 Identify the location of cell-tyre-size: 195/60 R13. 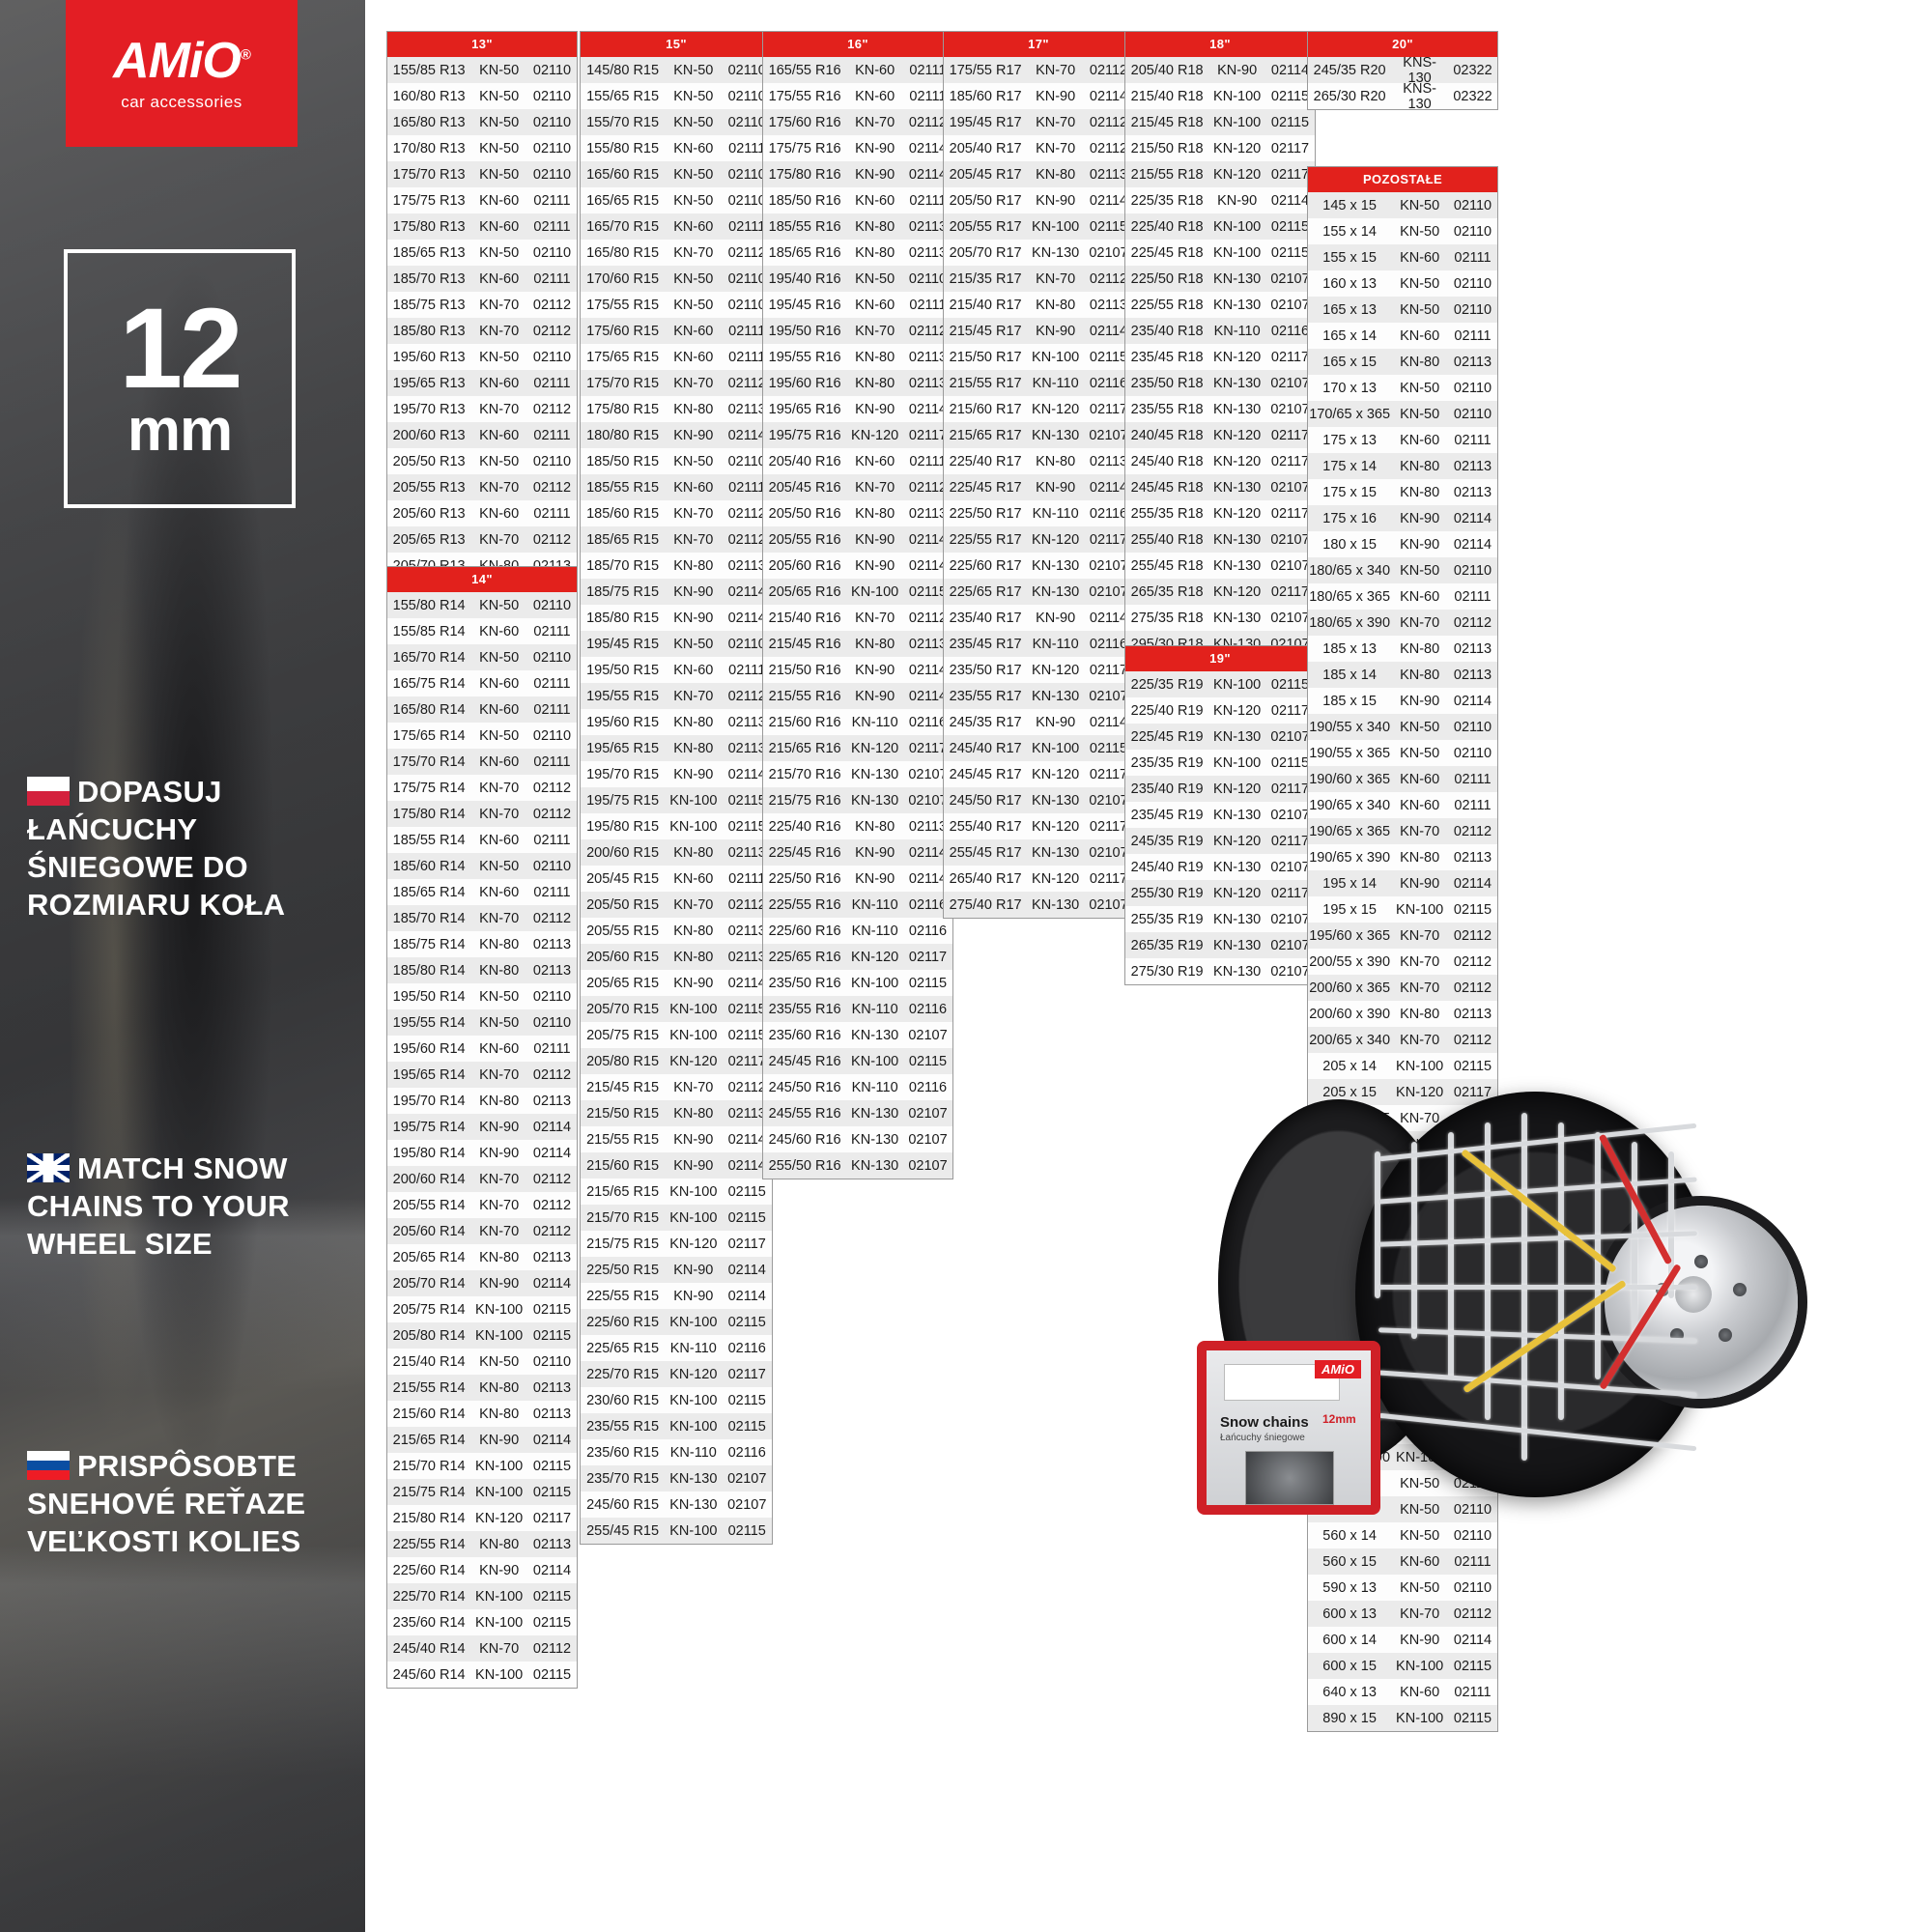
(429, 357).